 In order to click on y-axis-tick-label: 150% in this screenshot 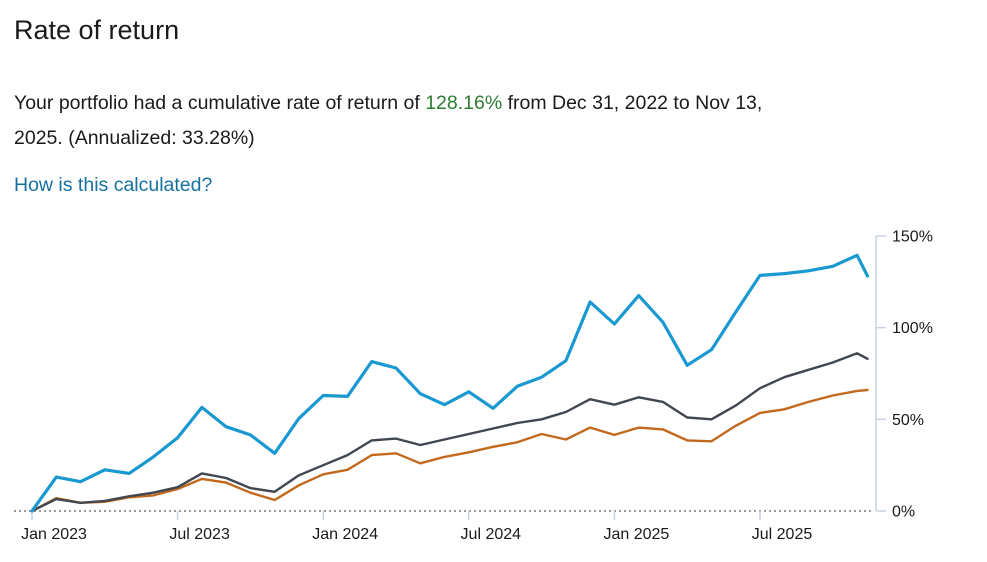, I will do `click(912, 237)`.